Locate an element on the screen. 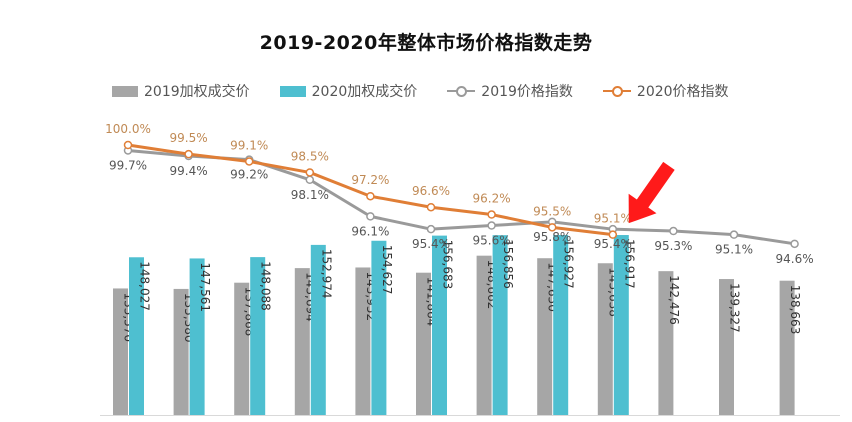 The height and width of the screenshot is (422, 852). index-2020-label: 96.2% is located at coordinates (492, 199).